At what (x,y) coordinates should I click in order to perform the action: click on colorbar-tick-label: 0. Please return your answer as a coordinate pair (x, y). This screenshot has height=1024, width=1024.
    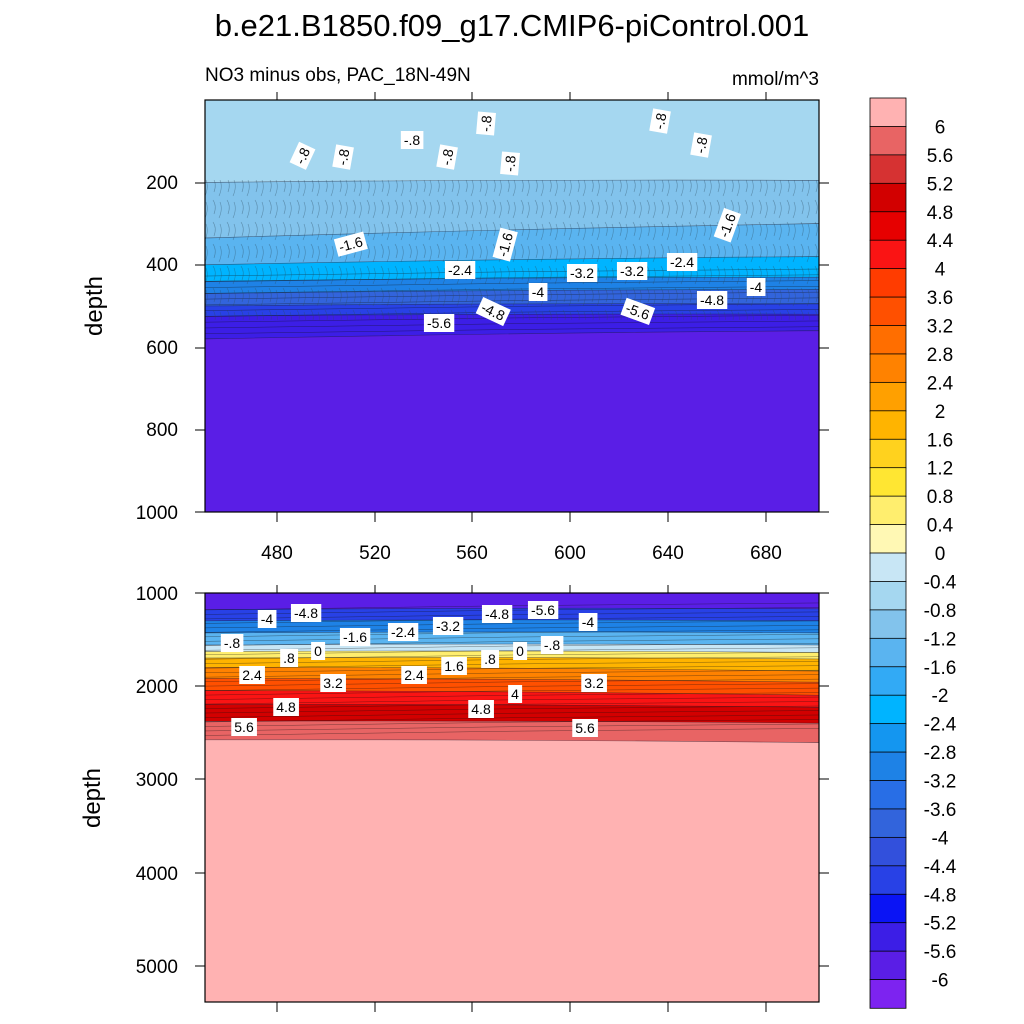
    Looking at the image, I should click on (940, 554).